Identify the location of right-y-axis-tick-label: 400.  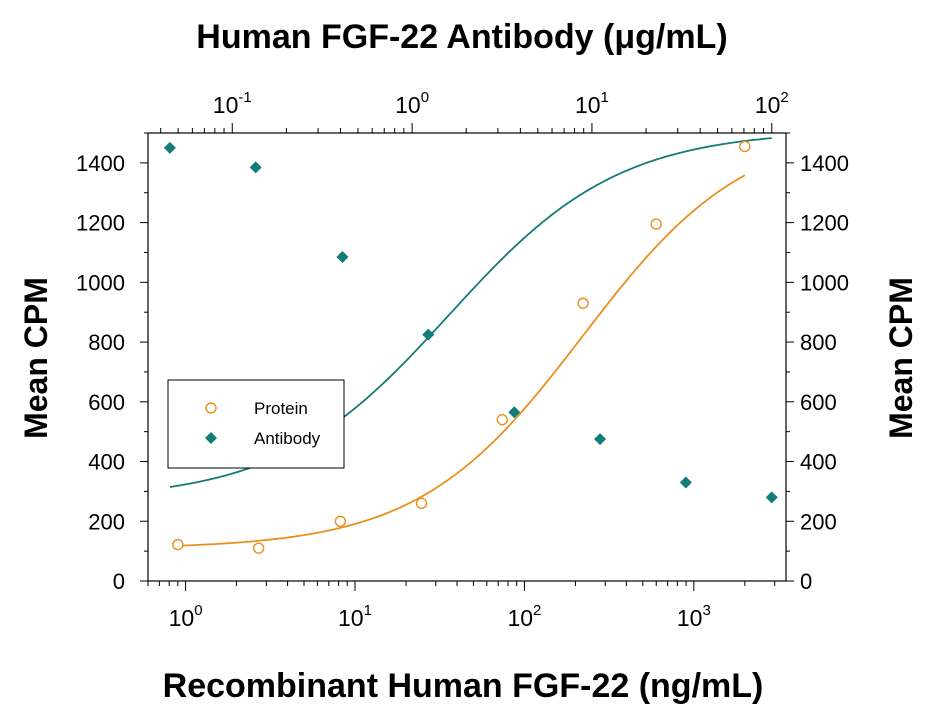
(818, 462).